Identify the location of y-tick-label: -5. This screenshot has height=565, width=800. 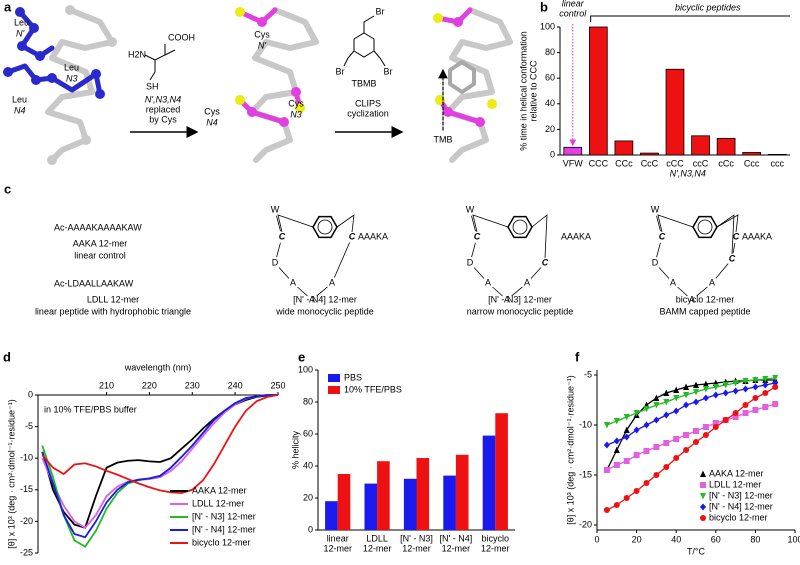
(29, 426).